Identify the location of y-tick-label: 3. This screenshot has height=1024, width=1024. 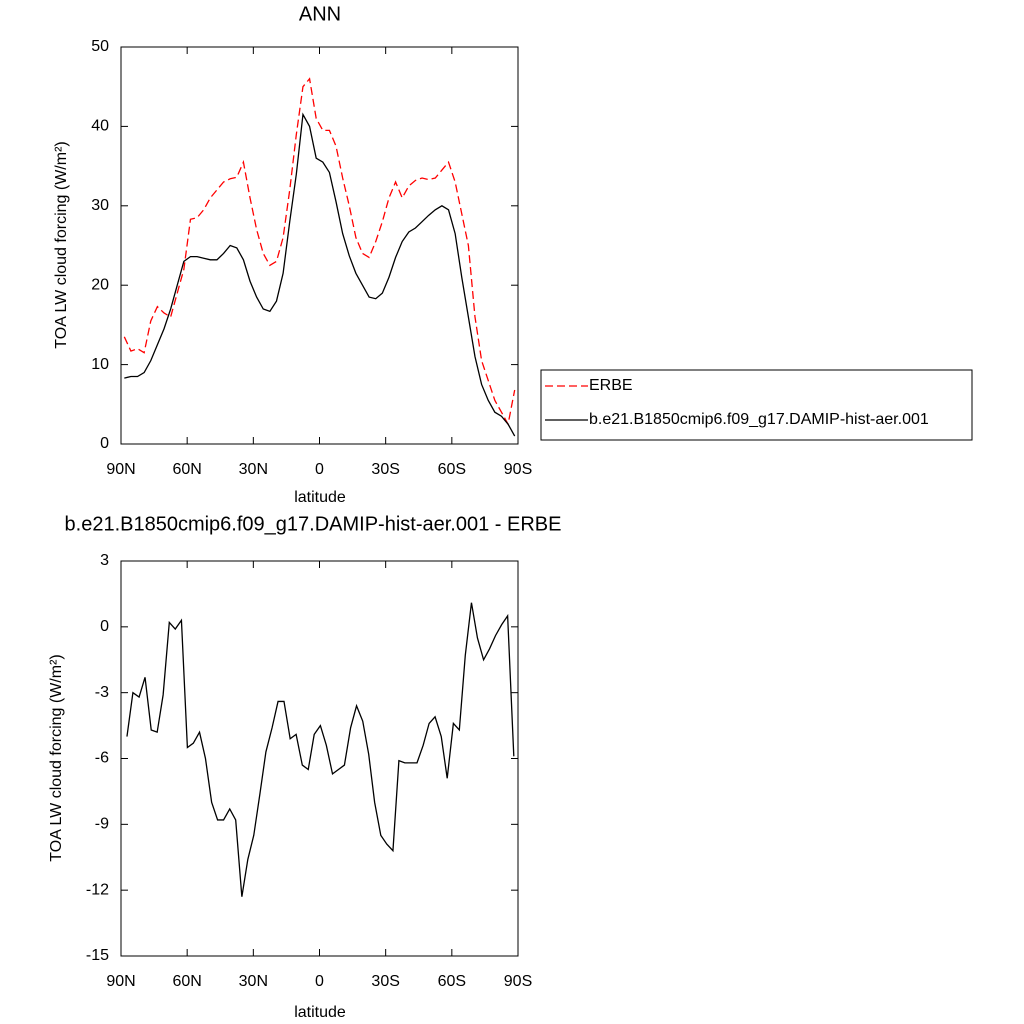
(104, 560).